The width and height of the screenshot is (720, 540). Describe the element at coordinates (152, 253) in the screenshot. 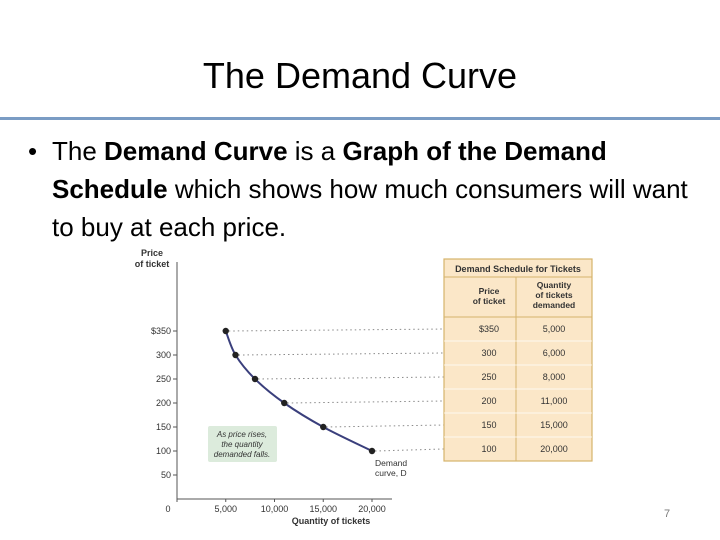

I see `y-axis-label: Price` at that location.